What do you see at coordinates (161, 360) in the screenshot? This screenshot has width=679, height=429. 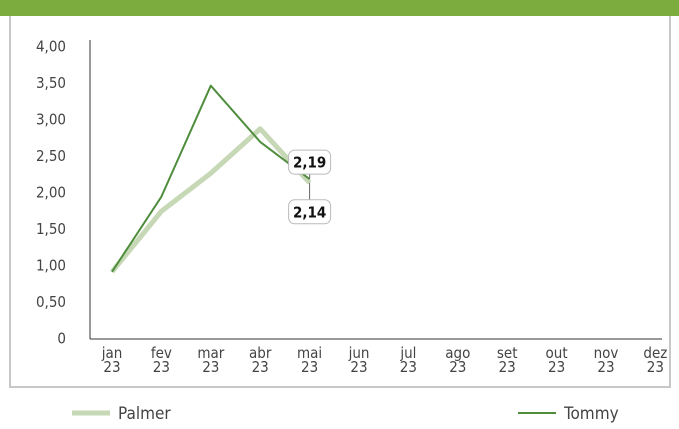 I see `x-tick-label: fev 23` at bounding box center [161, 360].